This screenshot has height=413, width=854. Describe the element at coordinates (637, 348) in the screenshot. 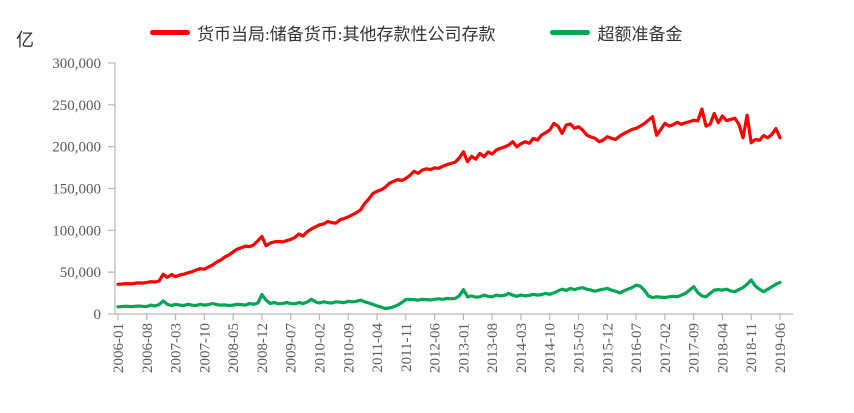

I see `x-tick-label: 2016-07` at that location.